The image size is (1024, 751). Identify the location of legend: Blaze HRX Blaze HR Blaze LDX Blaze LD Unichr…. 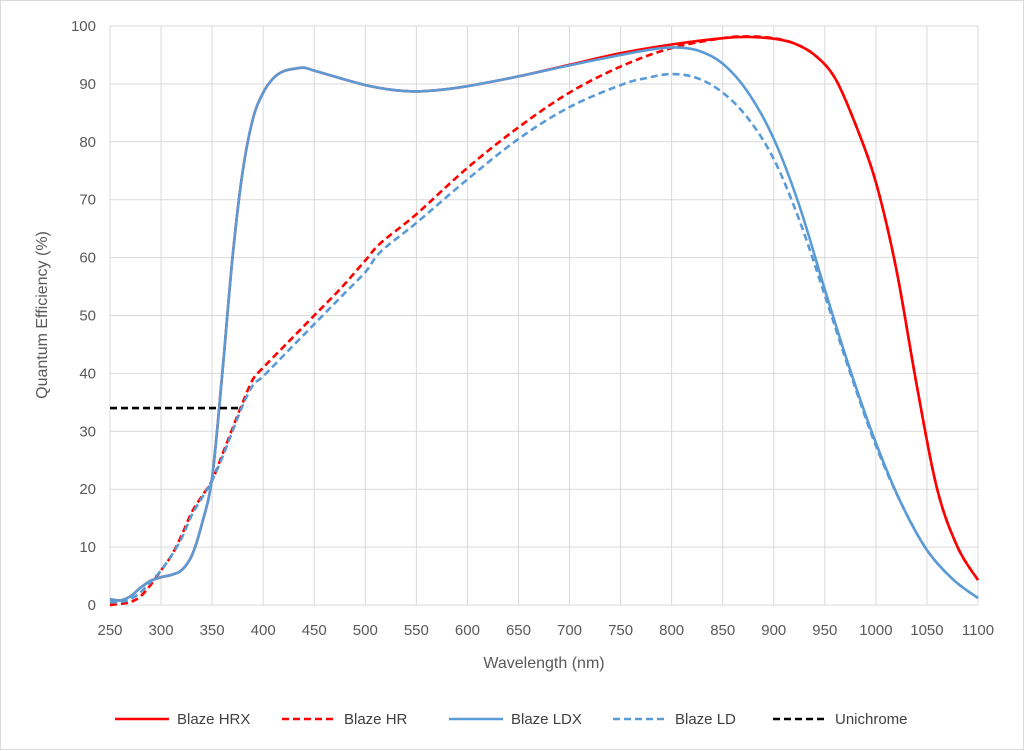
(511, 719).